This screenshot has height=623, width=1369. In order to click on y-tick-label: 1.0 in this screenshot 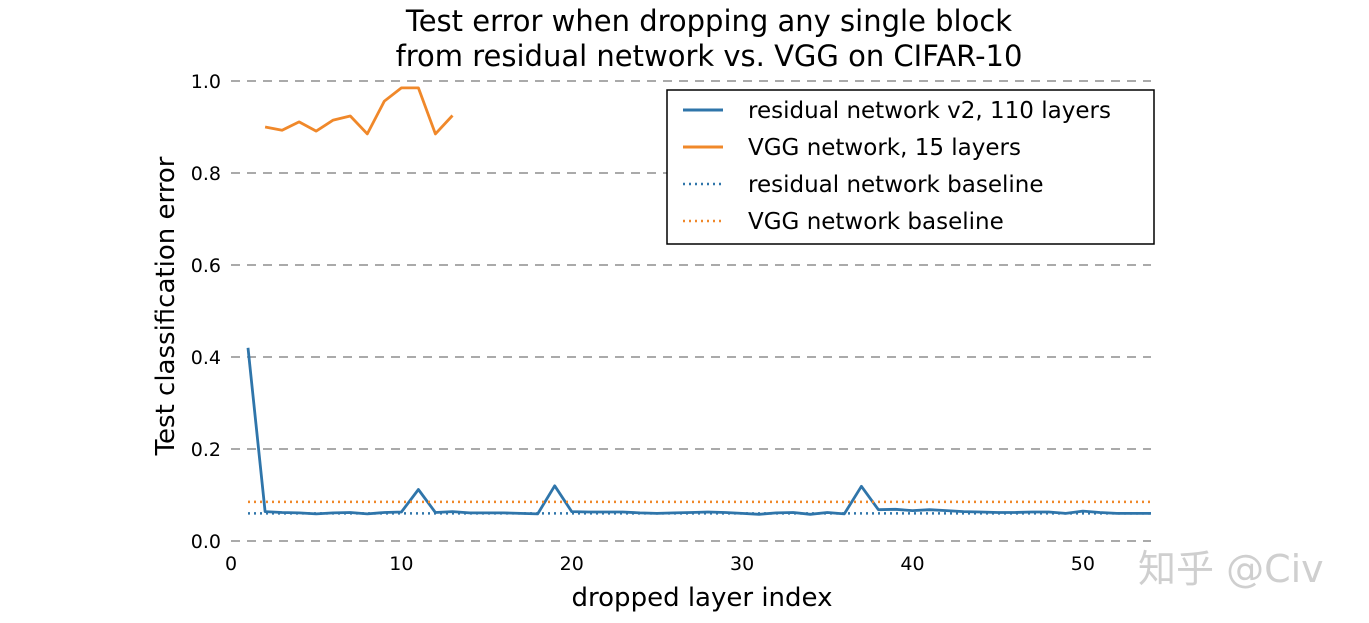, I will do `click(206, 82)`.